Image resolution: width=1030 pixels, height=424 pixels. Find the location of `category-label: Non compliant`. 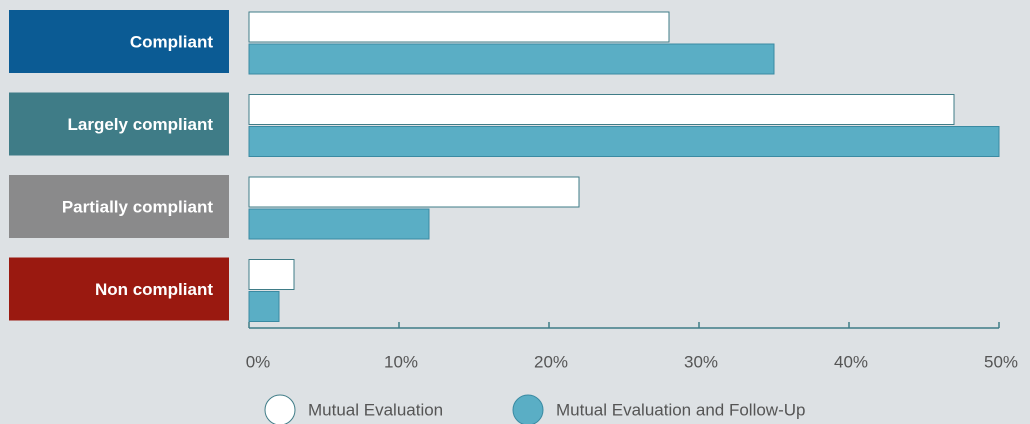

category-label: Non compliant is located at coordinates (154, 289).